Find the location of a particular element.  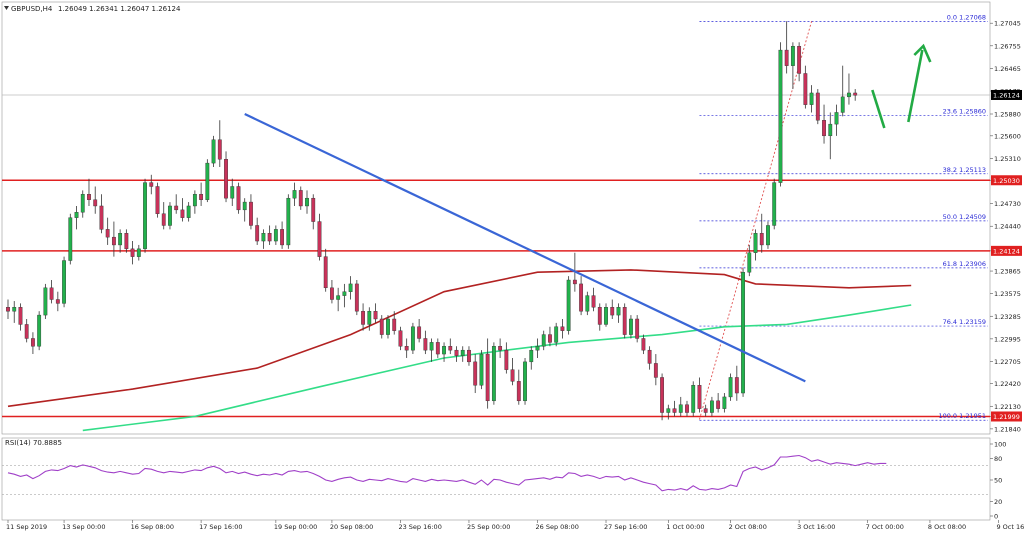

y-axis-tick-label: 1.25600 is located at coordinates (1007, 136).